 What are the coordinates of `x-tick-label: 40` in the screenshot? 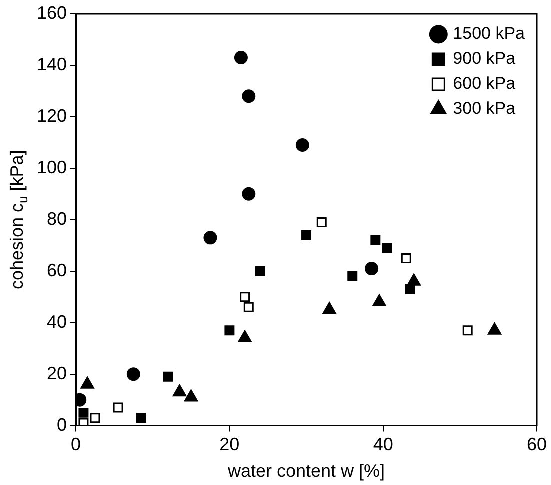 It's located at (383, 444).